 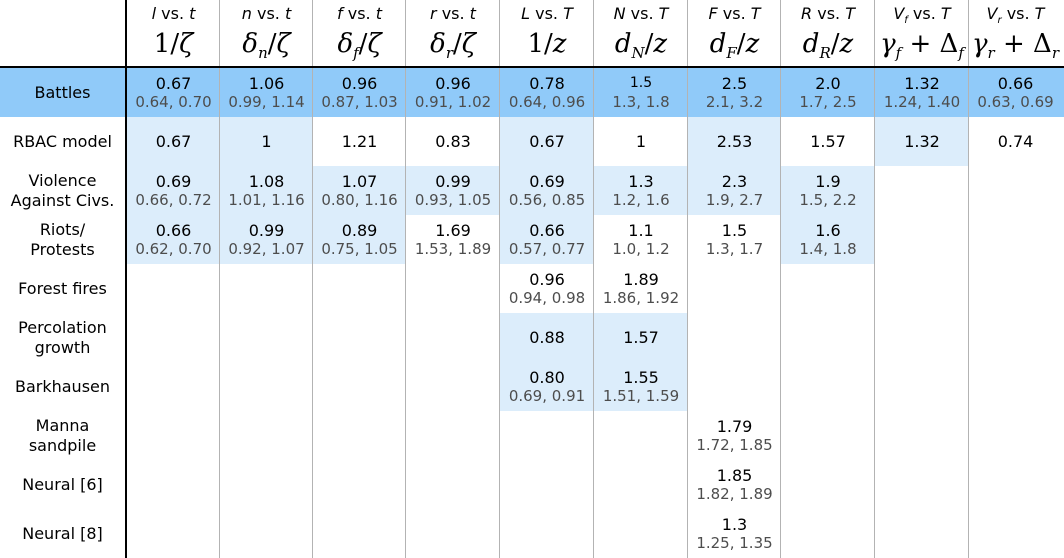 I want to click on confidence-interval: 0.99, 1.14, so click(x=266, y=102).